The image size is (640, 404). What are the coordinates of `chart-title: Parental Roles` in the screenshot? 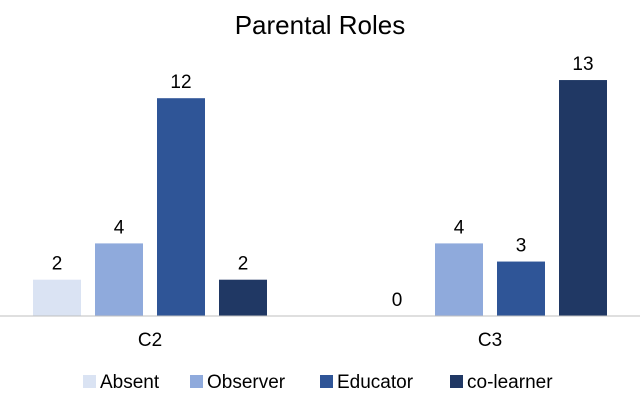 It's located at (320, 25).